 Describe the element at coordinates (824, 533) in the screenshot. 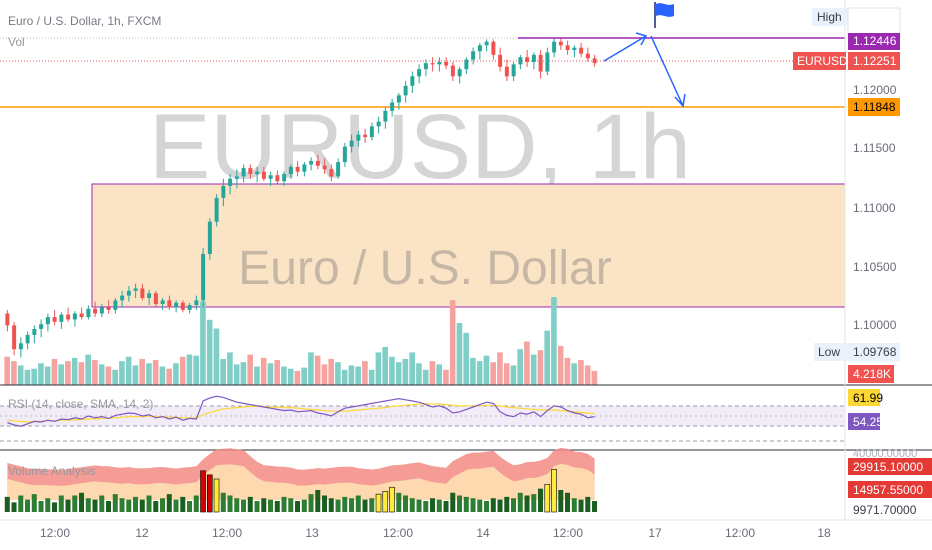

I see `time-label: 18` at that location.